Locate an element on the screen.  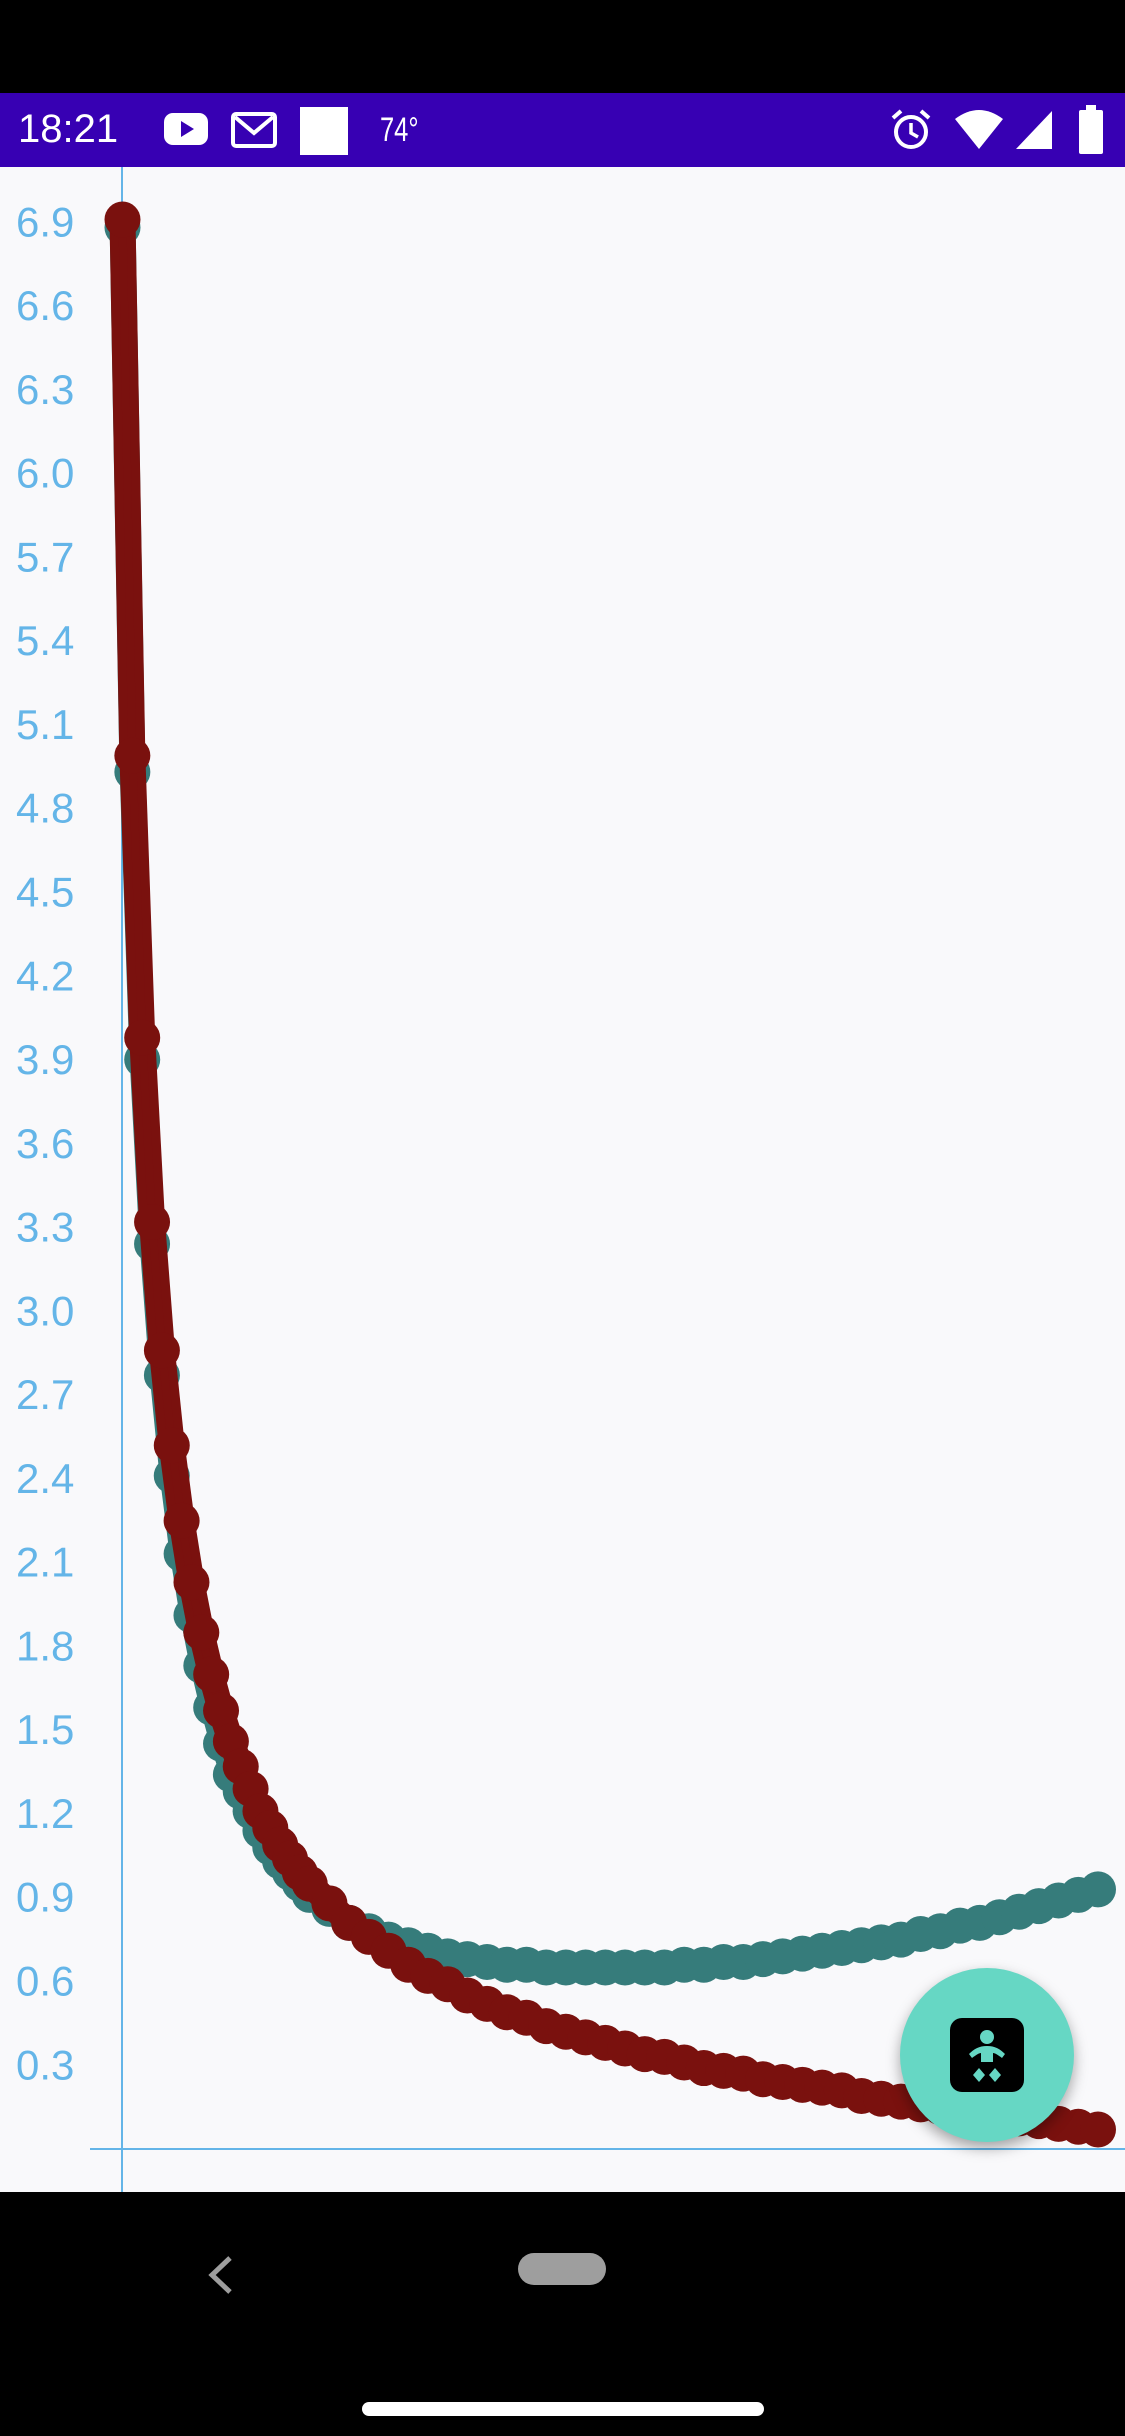
gmail-icon is located at coordinates (254, 130).